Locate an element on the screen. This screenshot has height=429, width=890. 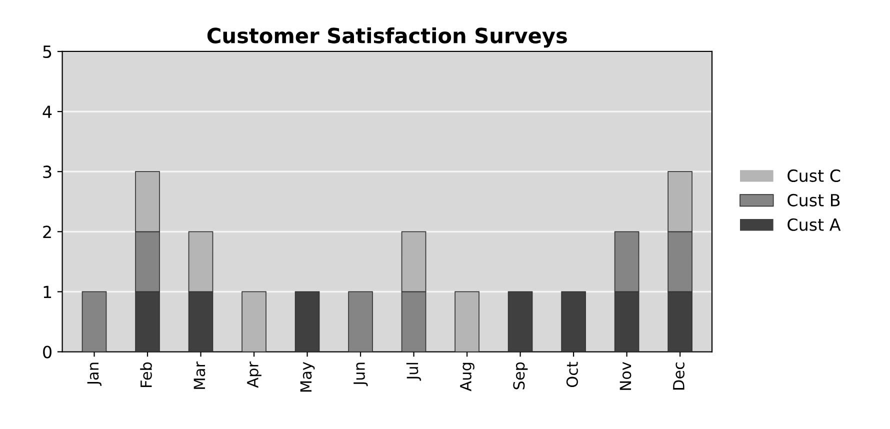
y-tick-label: 0 is located at coordinates (47, 352).